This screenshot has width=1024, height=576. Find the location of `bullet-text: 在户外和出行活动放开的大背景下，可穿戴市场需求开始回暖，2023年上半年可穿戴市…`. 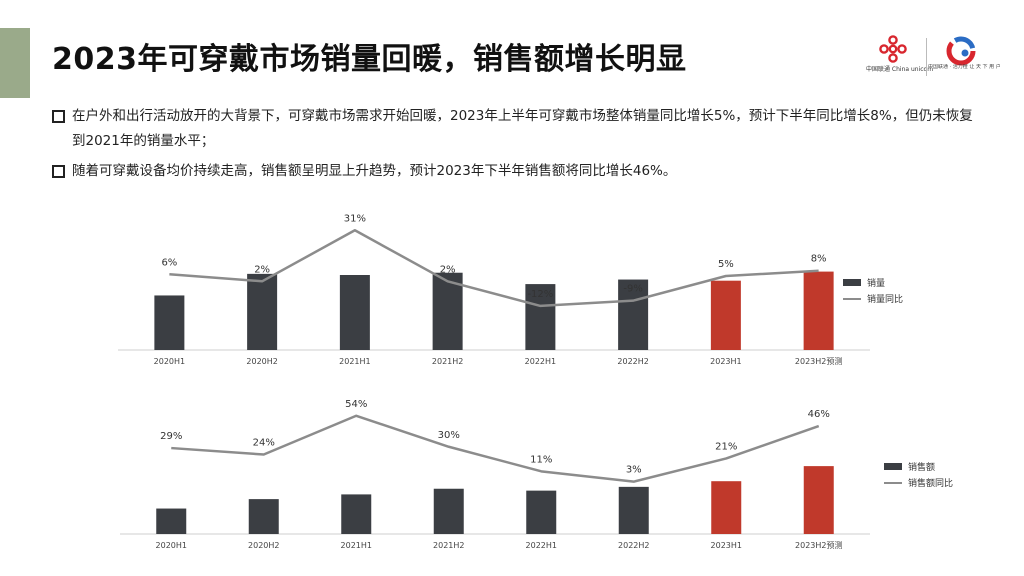

bullet-text: 在户外和出行活动放开的大背景下，可穿戴市场需求开始回暖，2023年上半年可穿戴市… is located at coordinates (522, 128).